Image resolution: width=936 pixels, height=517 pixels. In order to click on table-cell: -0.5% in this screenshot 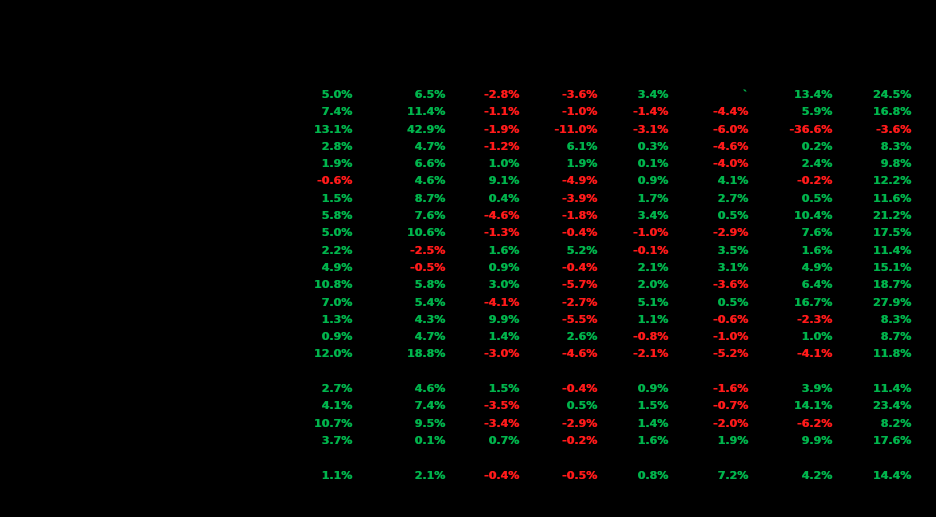, I will do `click(579, 475)`.